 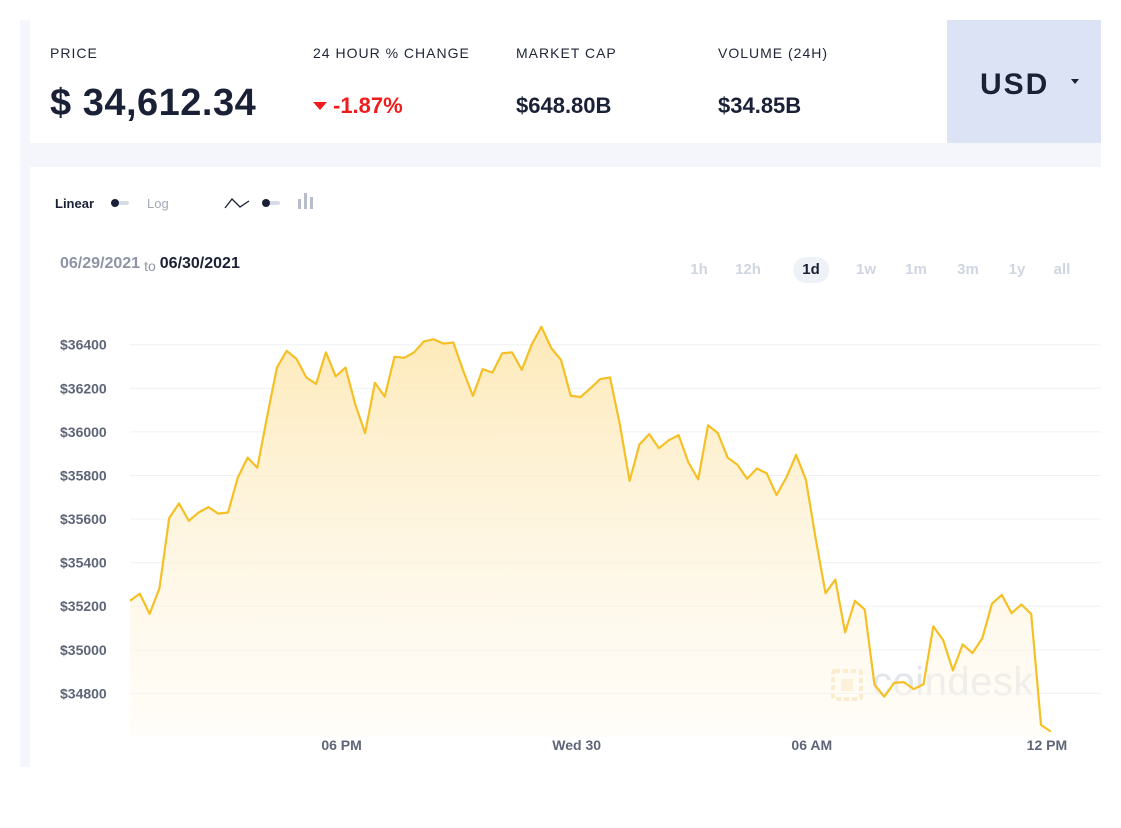 I want to click on x-tick-label: 06 PM, so click(x=341, y=745).